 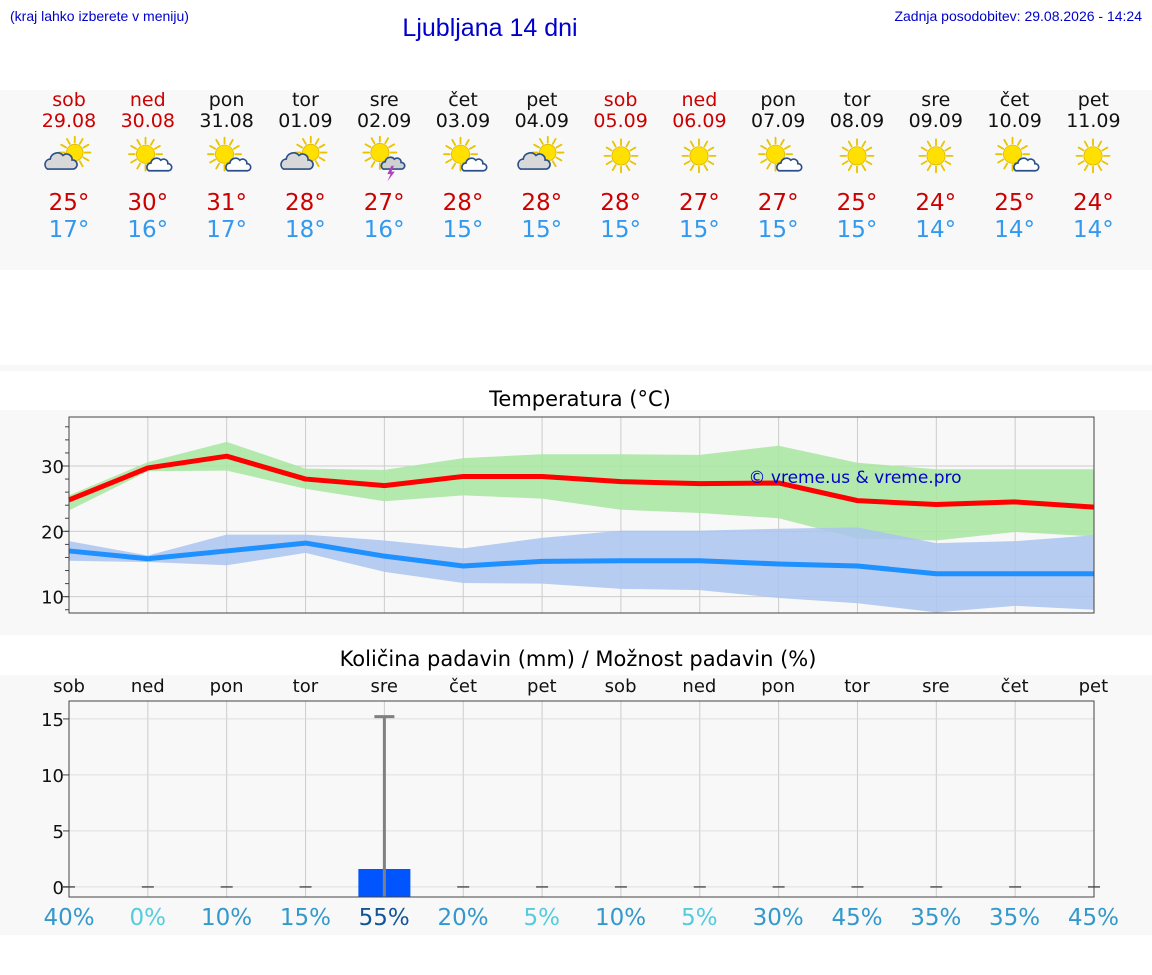 I want to click on day-column: čet 10.09 25° 14°, so click(x=1015, y=167).